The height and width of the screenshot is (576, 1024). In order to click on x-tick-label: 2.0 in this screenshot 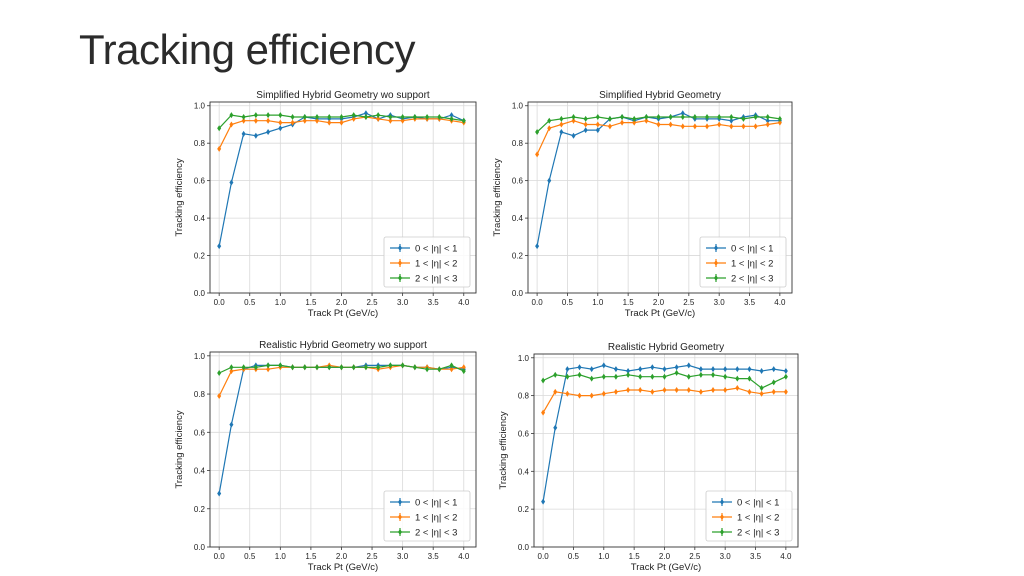, I will do `click(342, 556)`.